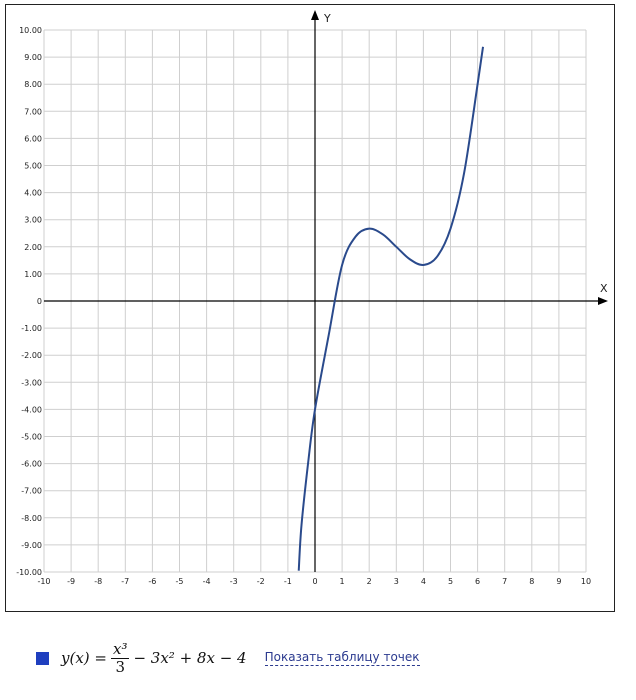 The height and width of the screenshot is (700, 636). What do you see at coordinates (604, 288) in the screenshot?
I see `x-axis-label: X` at bounding box center [604, 288].